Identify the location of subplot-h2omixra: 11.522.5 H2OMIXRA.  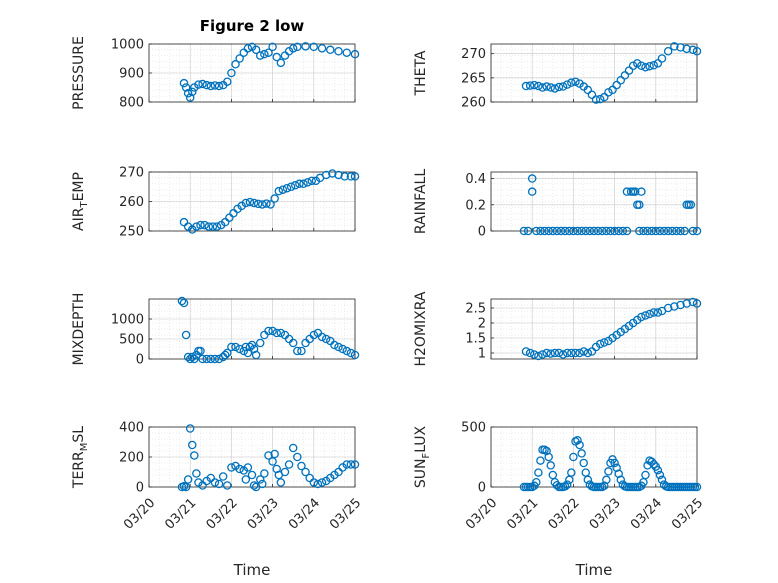
(557, 329).